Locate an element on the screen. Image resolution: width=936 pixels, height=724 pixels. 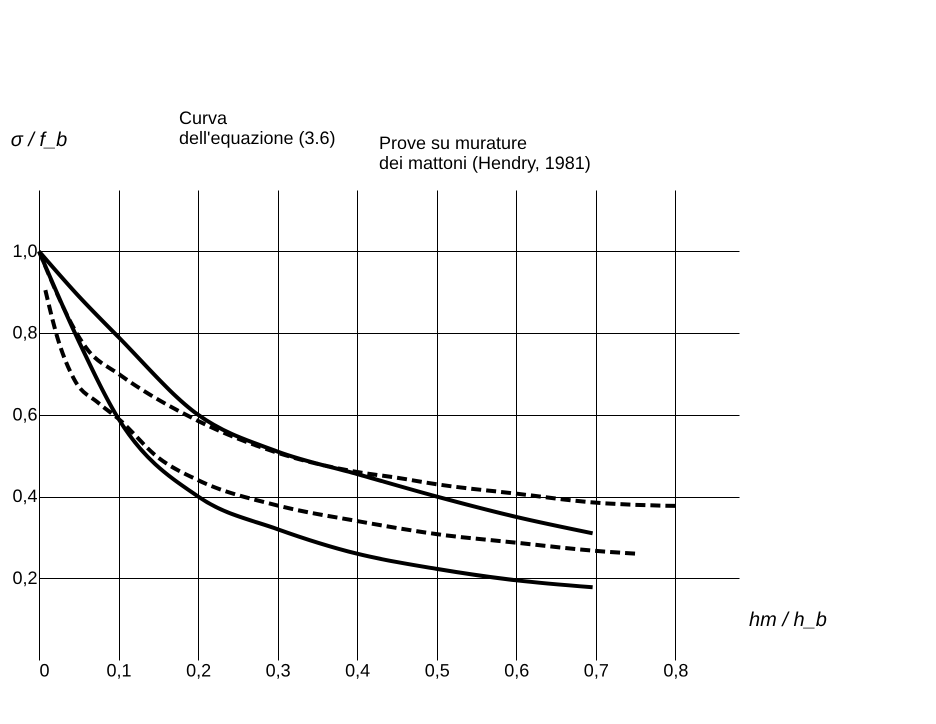
y-tick-label: 0,8 is located at coordinates (25, 332).